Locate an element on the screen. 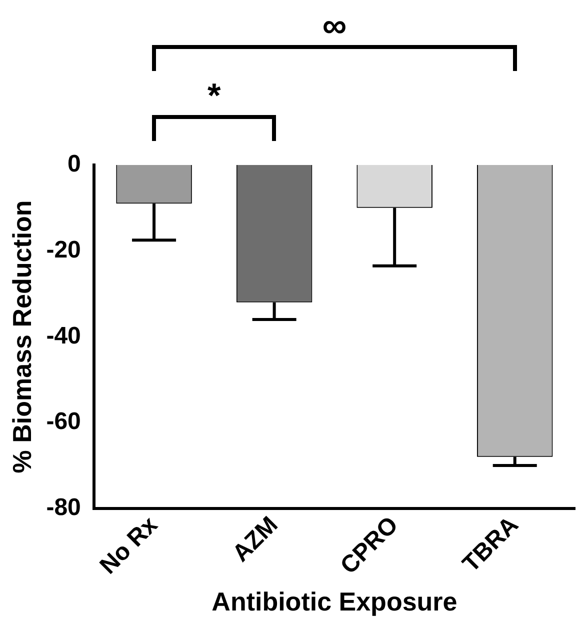 The image size is (581, 623). y-axis-title: % Biomass Reduction is located at coordinates (21, 337).